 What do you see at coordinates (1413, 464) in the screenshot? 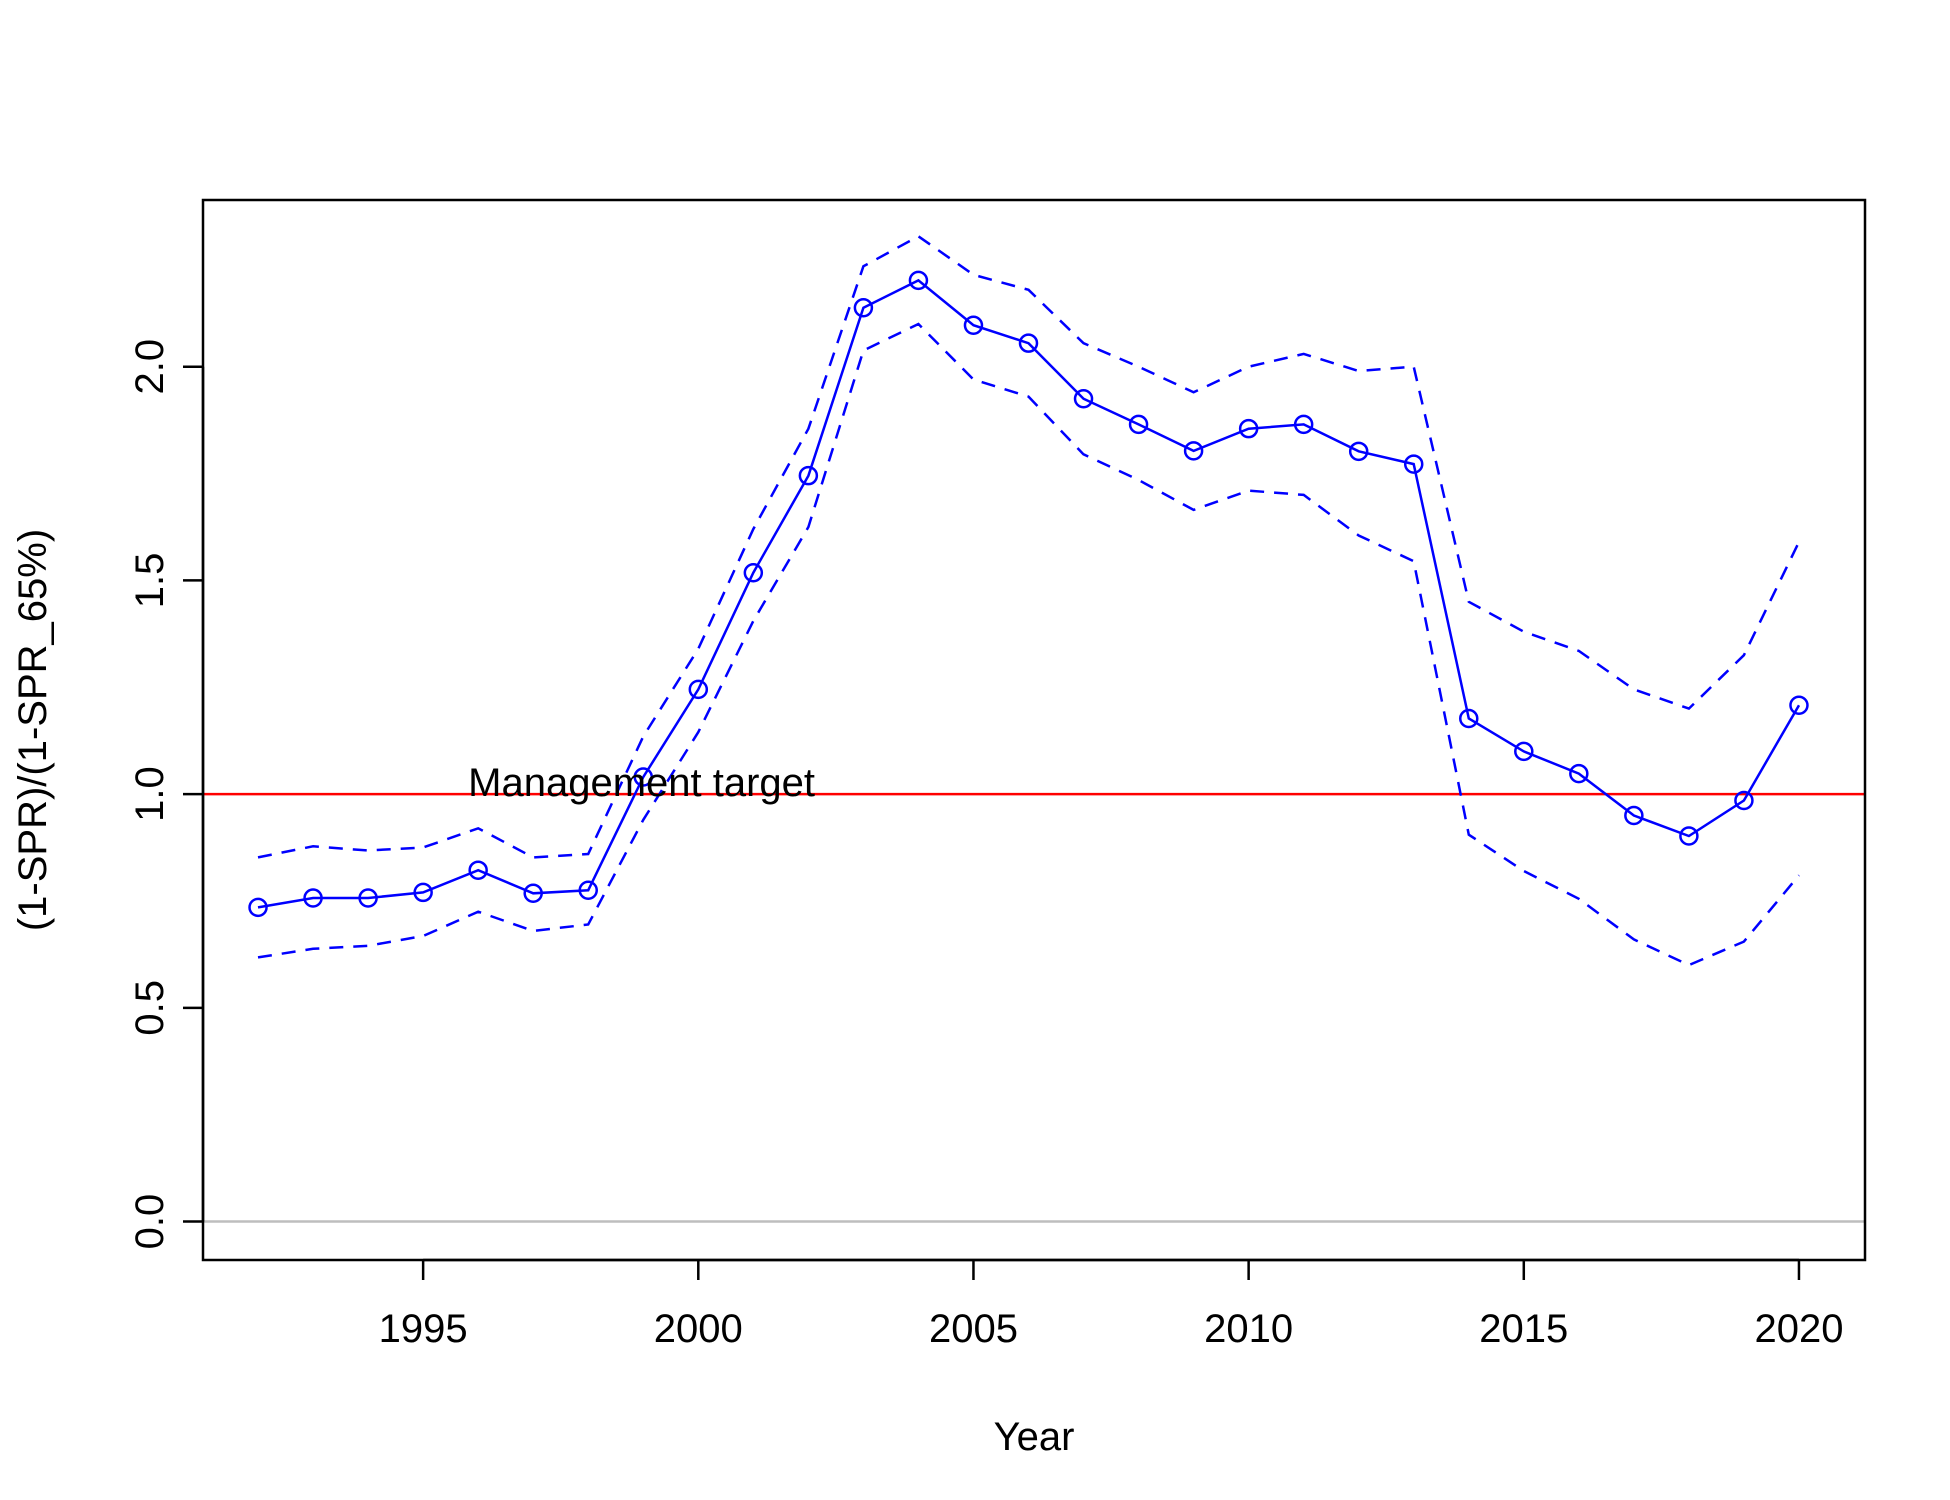
I see `data-point-estimate-2013` at bounding box center [1413, 464].